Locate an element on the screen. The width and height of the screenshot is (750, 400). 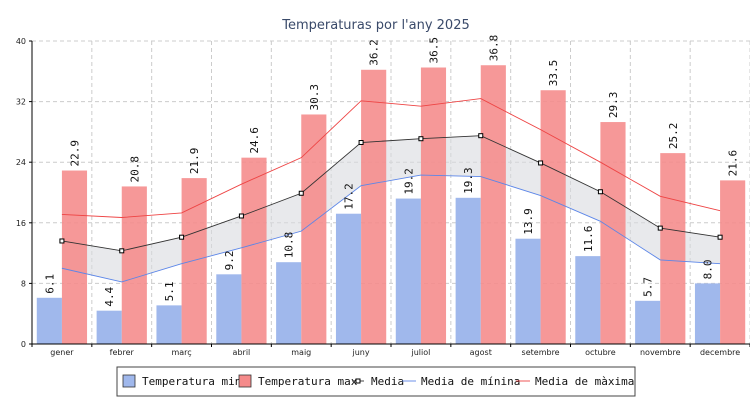
data-label-min: 6.1 is located at coordinates (49, 284).